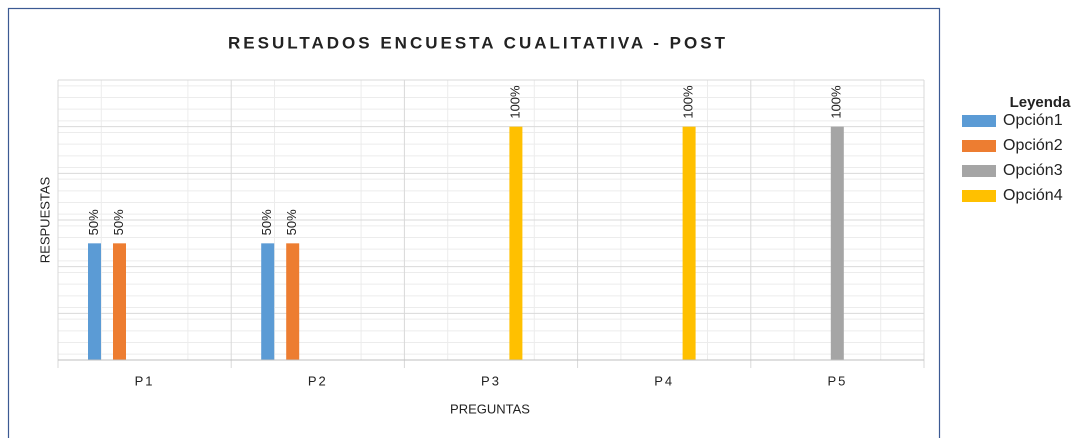 Image resolution: width=1084 pixels, height=438 pixels. What do you see at coordinates (1033, 145) in the screenshot?
I see `legend-label: Opción2` at bounding box center [1033, 145].